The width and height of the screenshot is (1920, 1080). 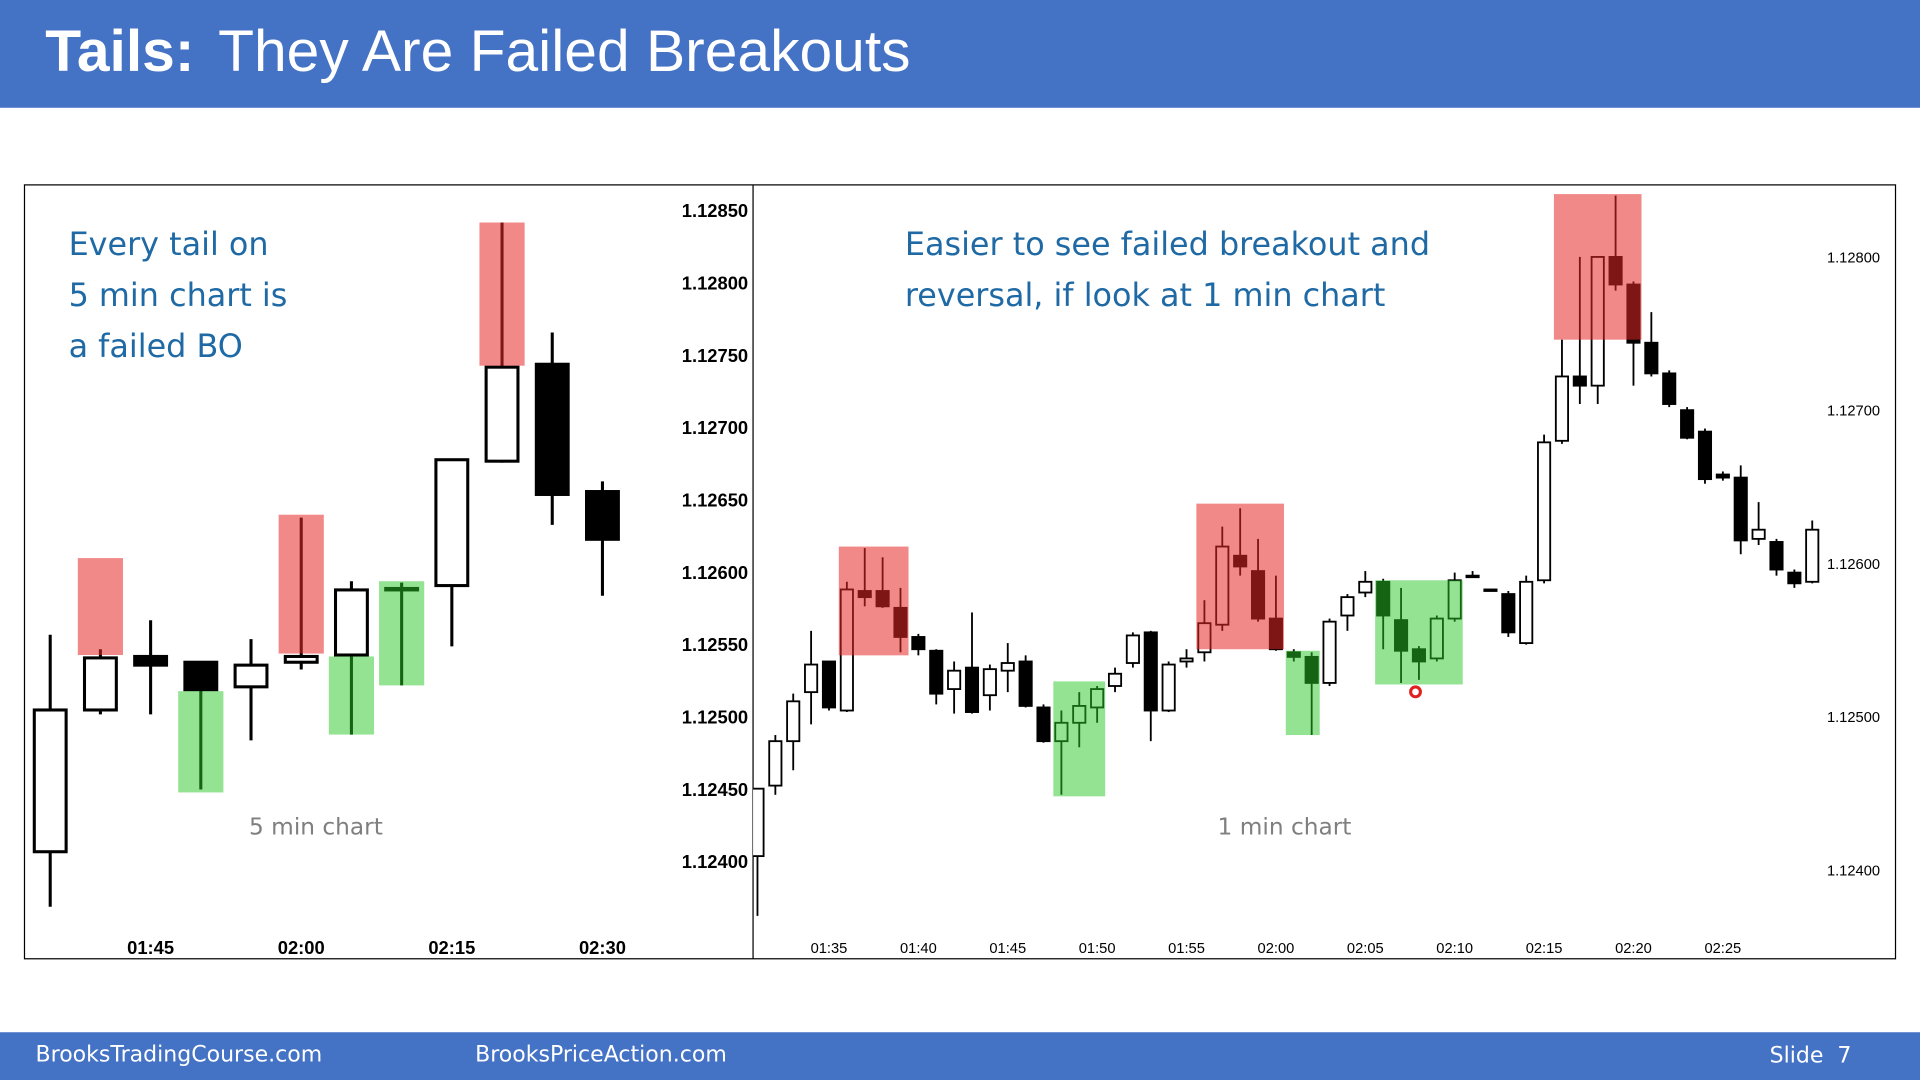 What do you see at coordinates (1007, 949) in the screenshot?
I see `x-tick-label: 01:45` at bounding box center [1007, 949].